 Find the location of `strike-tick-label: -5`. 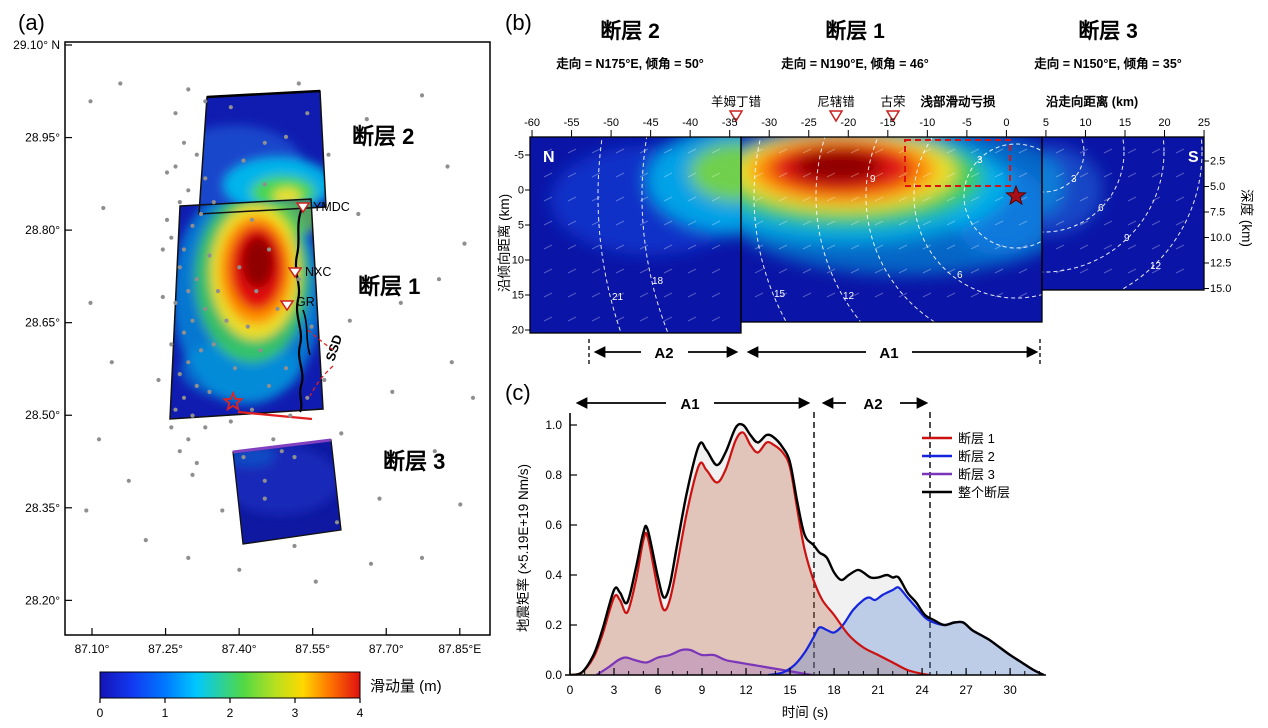

strike-tick-label: -5 is located at coordinates (967, 123).